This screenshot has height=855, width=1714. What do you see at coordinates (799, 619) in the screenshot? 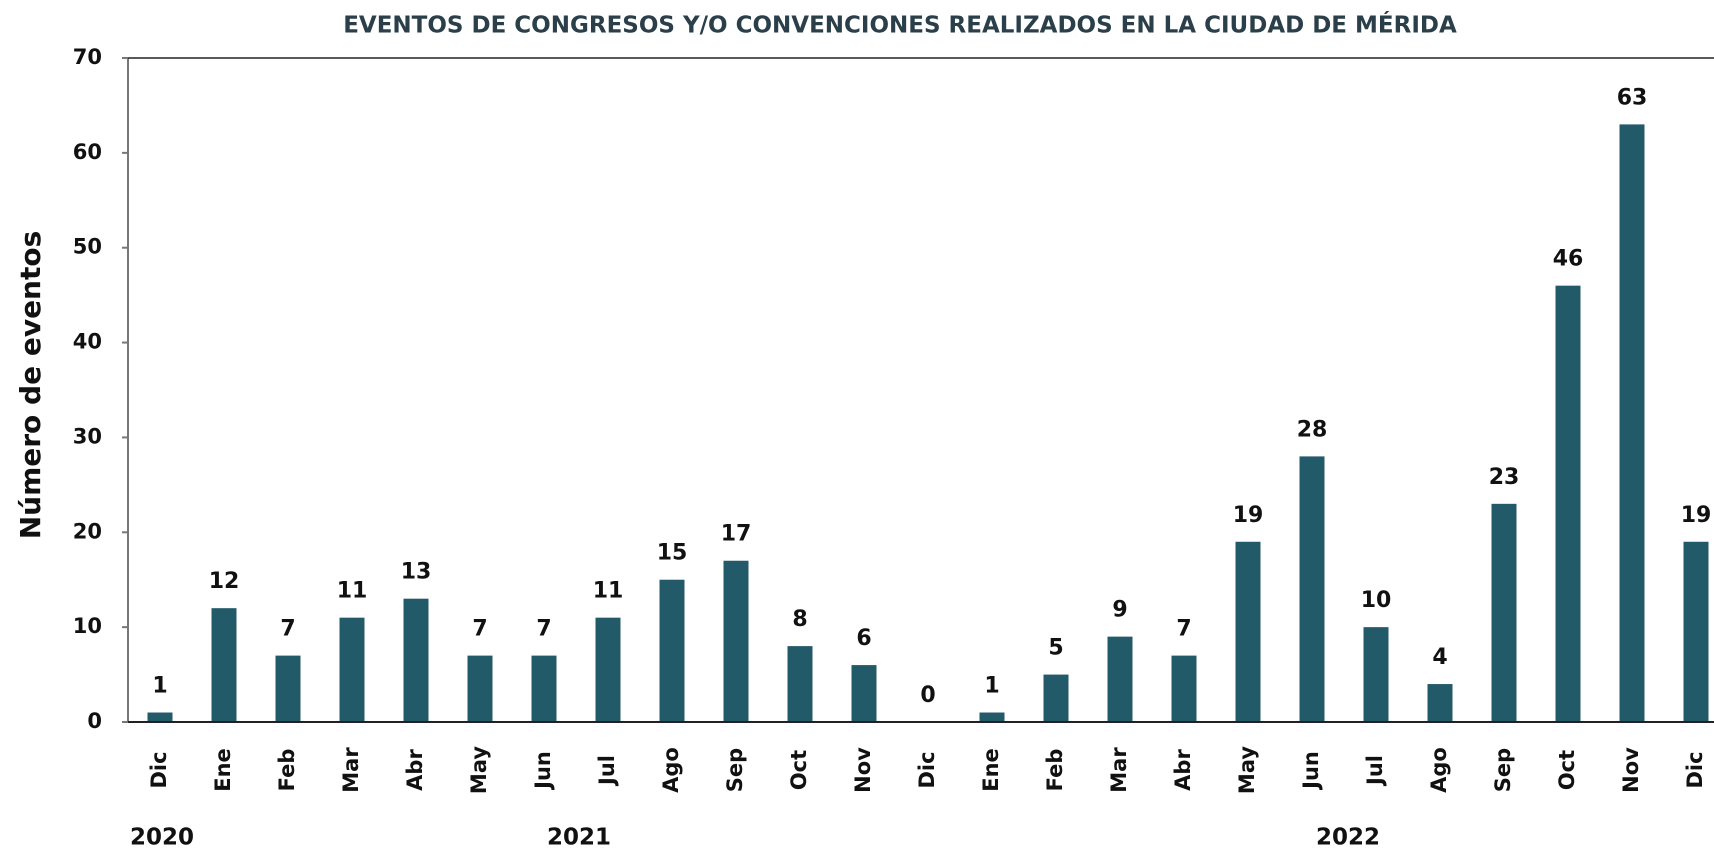
I see `data-label: 8` at bounding box center [799, 619].